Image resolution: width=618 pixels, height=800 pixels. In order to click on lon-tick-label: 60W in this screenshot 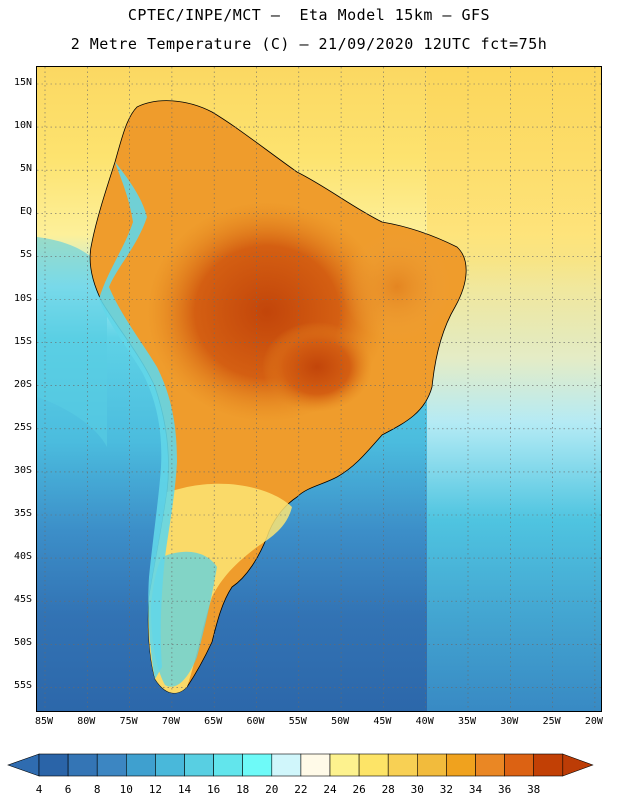, I will do `click(255, 721)`.